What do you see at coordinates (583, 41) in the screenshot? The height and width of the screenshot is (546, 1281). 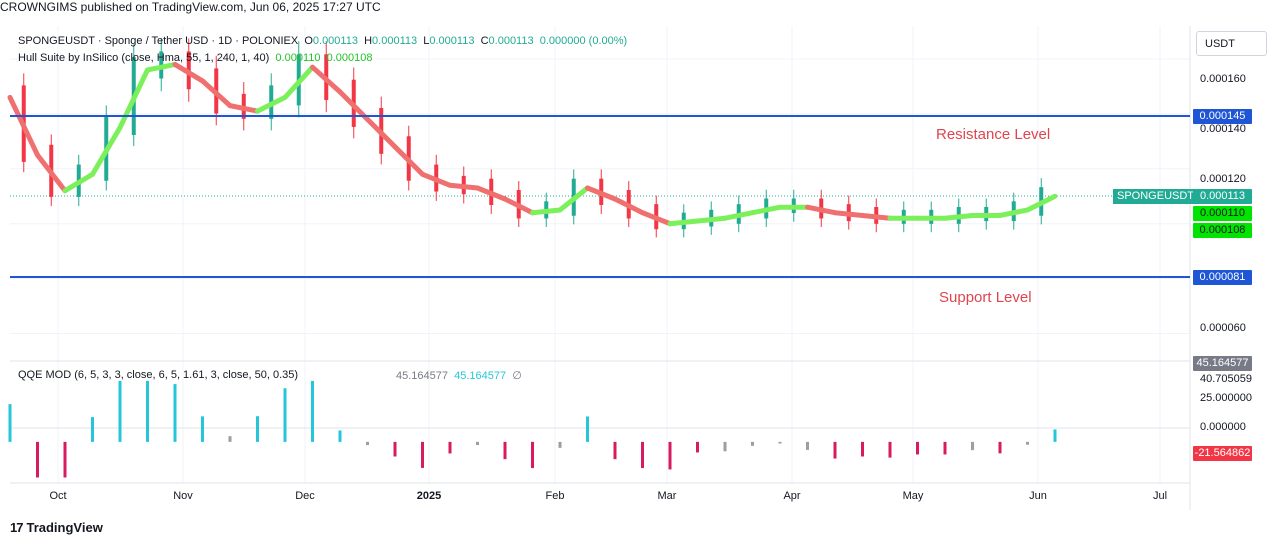 I see `change-value: 0.000000 (0.00%)` at bounding box center [583, 41].